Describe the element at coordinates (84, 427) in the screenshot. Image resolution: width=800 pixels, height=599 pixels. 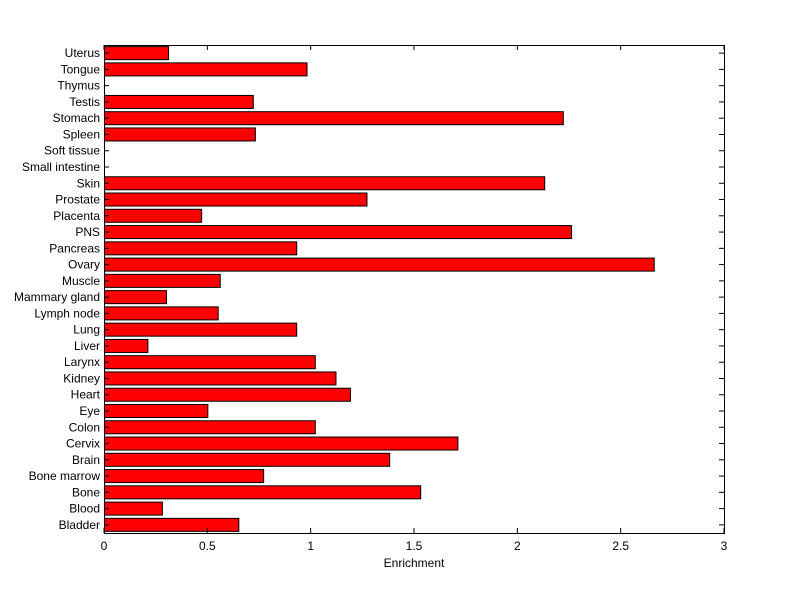
I see `category-label: Colon` at that location.